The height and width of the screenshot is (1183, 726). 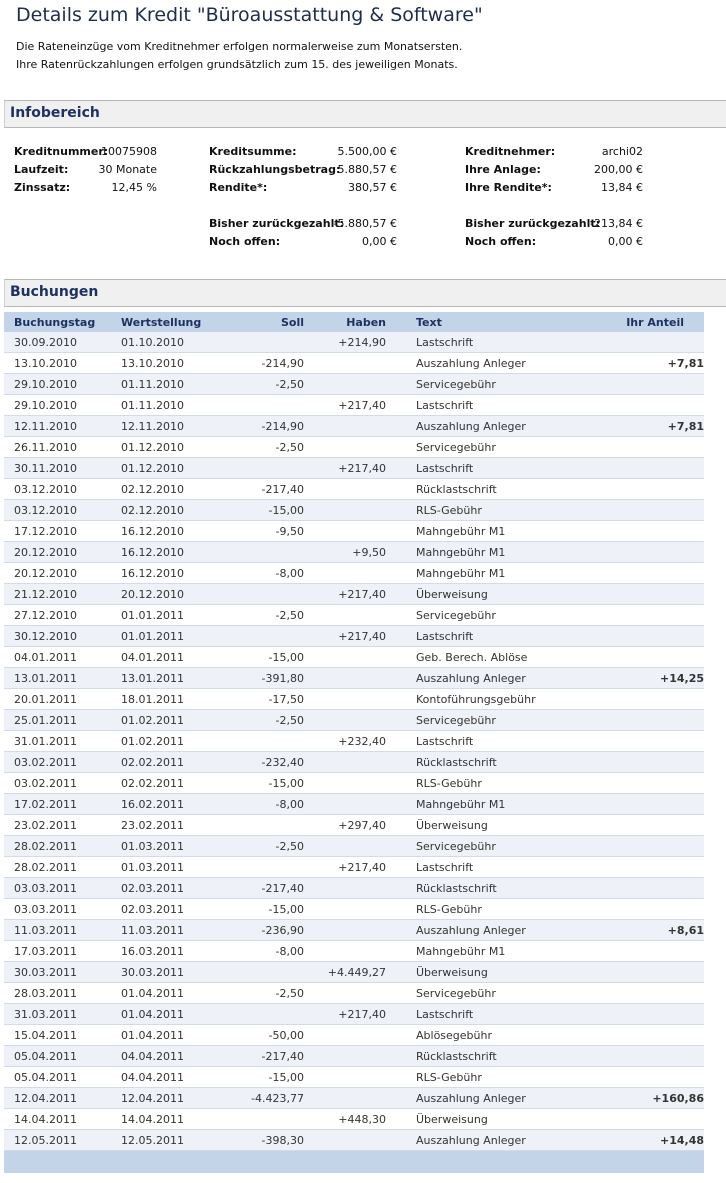 I want to click on cell-soll: -217,40, so click(x=255, y=1056).